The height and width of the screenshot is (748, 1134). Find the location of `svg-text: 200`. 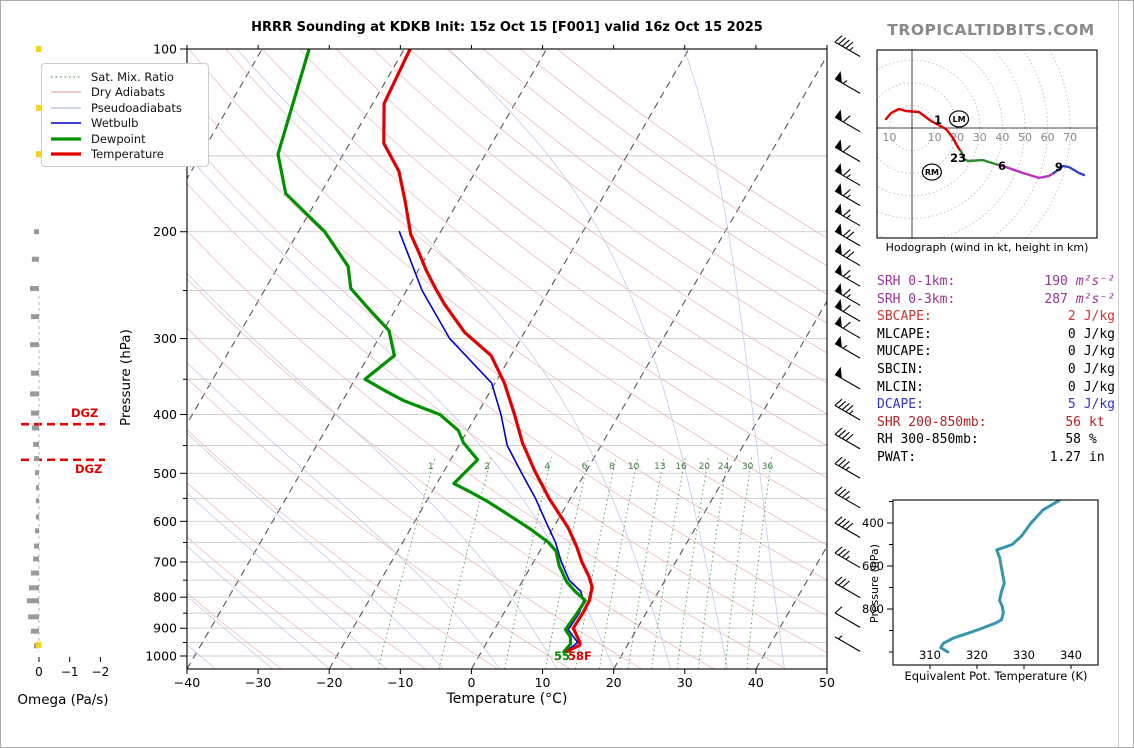

svg-text: 200 is located at coordinates (165, 231).